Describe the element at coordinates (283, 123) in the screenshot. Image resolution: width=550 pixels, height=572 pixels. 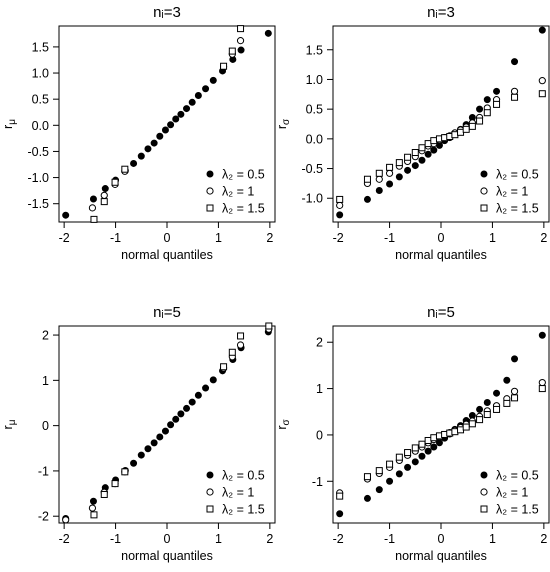
I see `y-axis-label: rσ` at that location.